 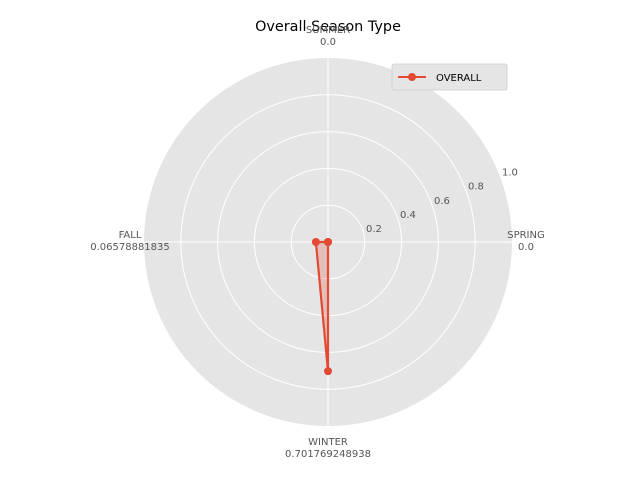 What do you see at coordinates (328, 442) in the screenshot?
I see `category-label: WINTER` at bounding box center [328, 442].